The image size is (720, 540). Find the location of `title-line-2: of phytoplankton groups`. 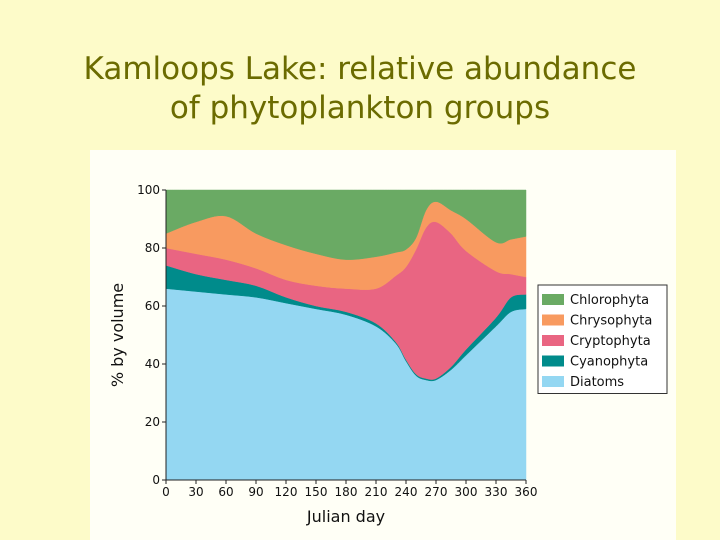

title-line-2: of phytoplankton groups is located at coordinates (360, 108).